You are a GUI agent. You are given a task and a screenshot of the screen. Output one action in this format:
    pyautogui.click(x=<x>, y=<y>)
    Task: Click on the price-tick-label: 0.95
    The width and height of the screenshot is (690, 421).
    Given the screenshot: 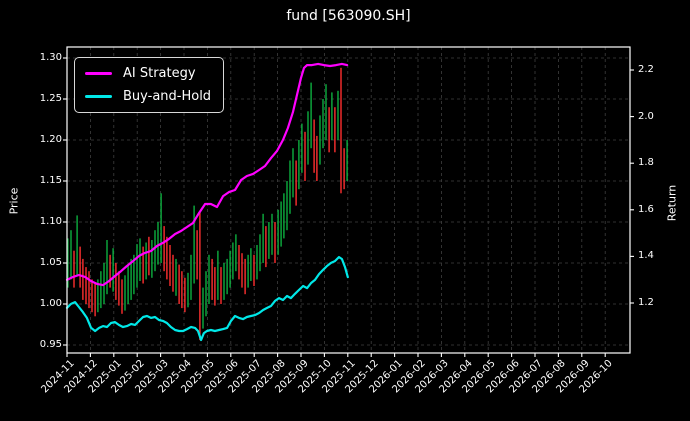 What is the action you would take?
    pyautogui.click(x=50, y=344)
    